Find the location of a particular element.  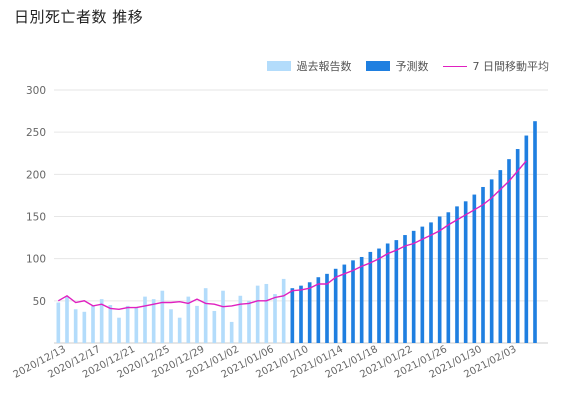

legend-item-average: 7 日間移動平均 is located at coordinates (496, 66).